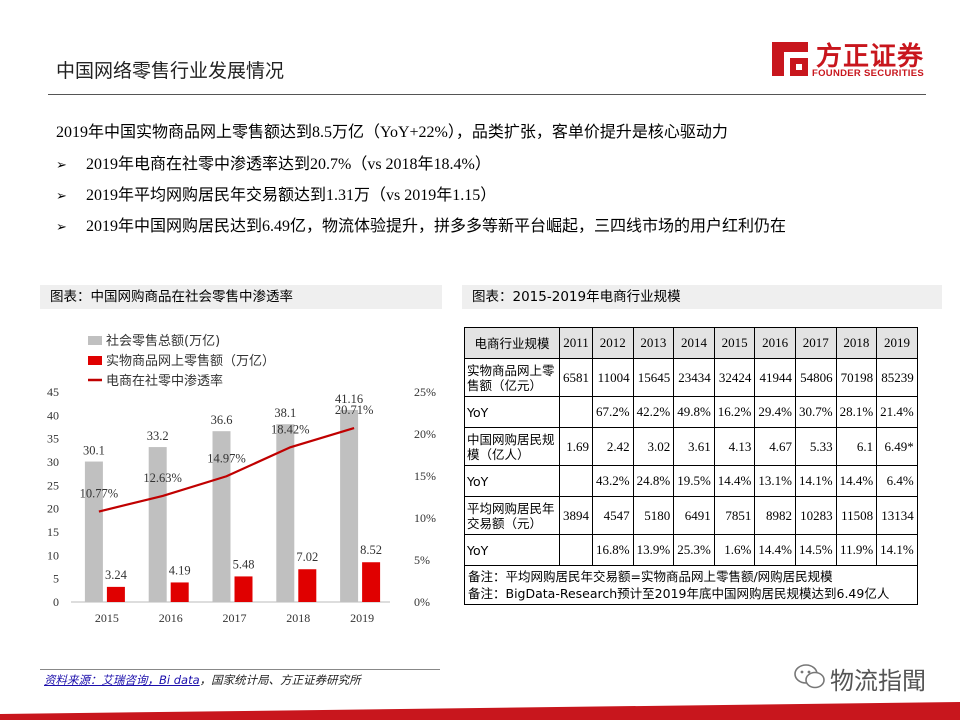 This screenshot has width=960, height=720. I want to click on data-label: 4.19, so click(180, 570).